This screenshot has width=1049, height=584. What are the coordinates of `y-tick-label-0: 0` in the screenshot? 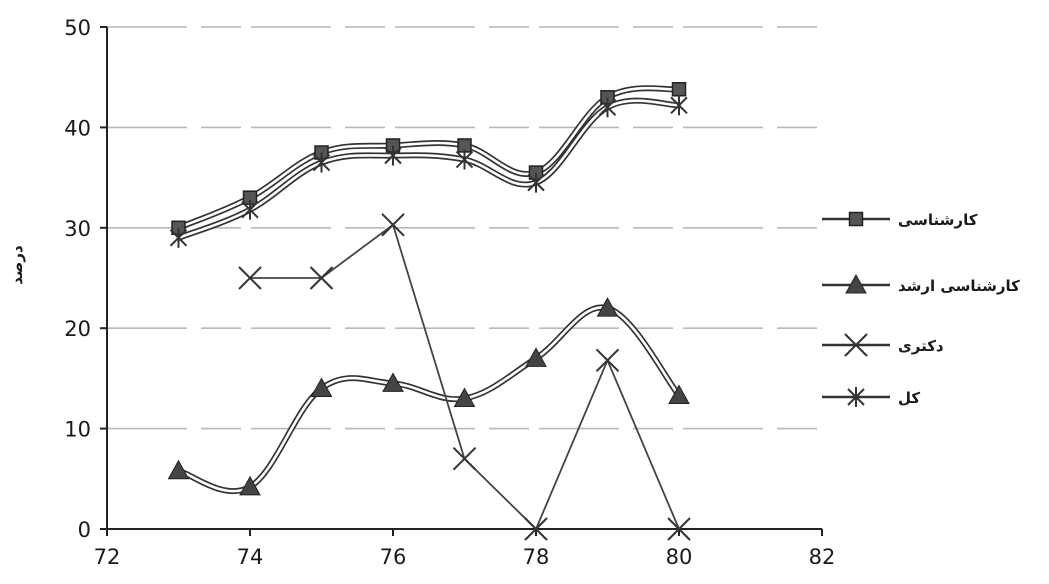 It's located at (84, 530).